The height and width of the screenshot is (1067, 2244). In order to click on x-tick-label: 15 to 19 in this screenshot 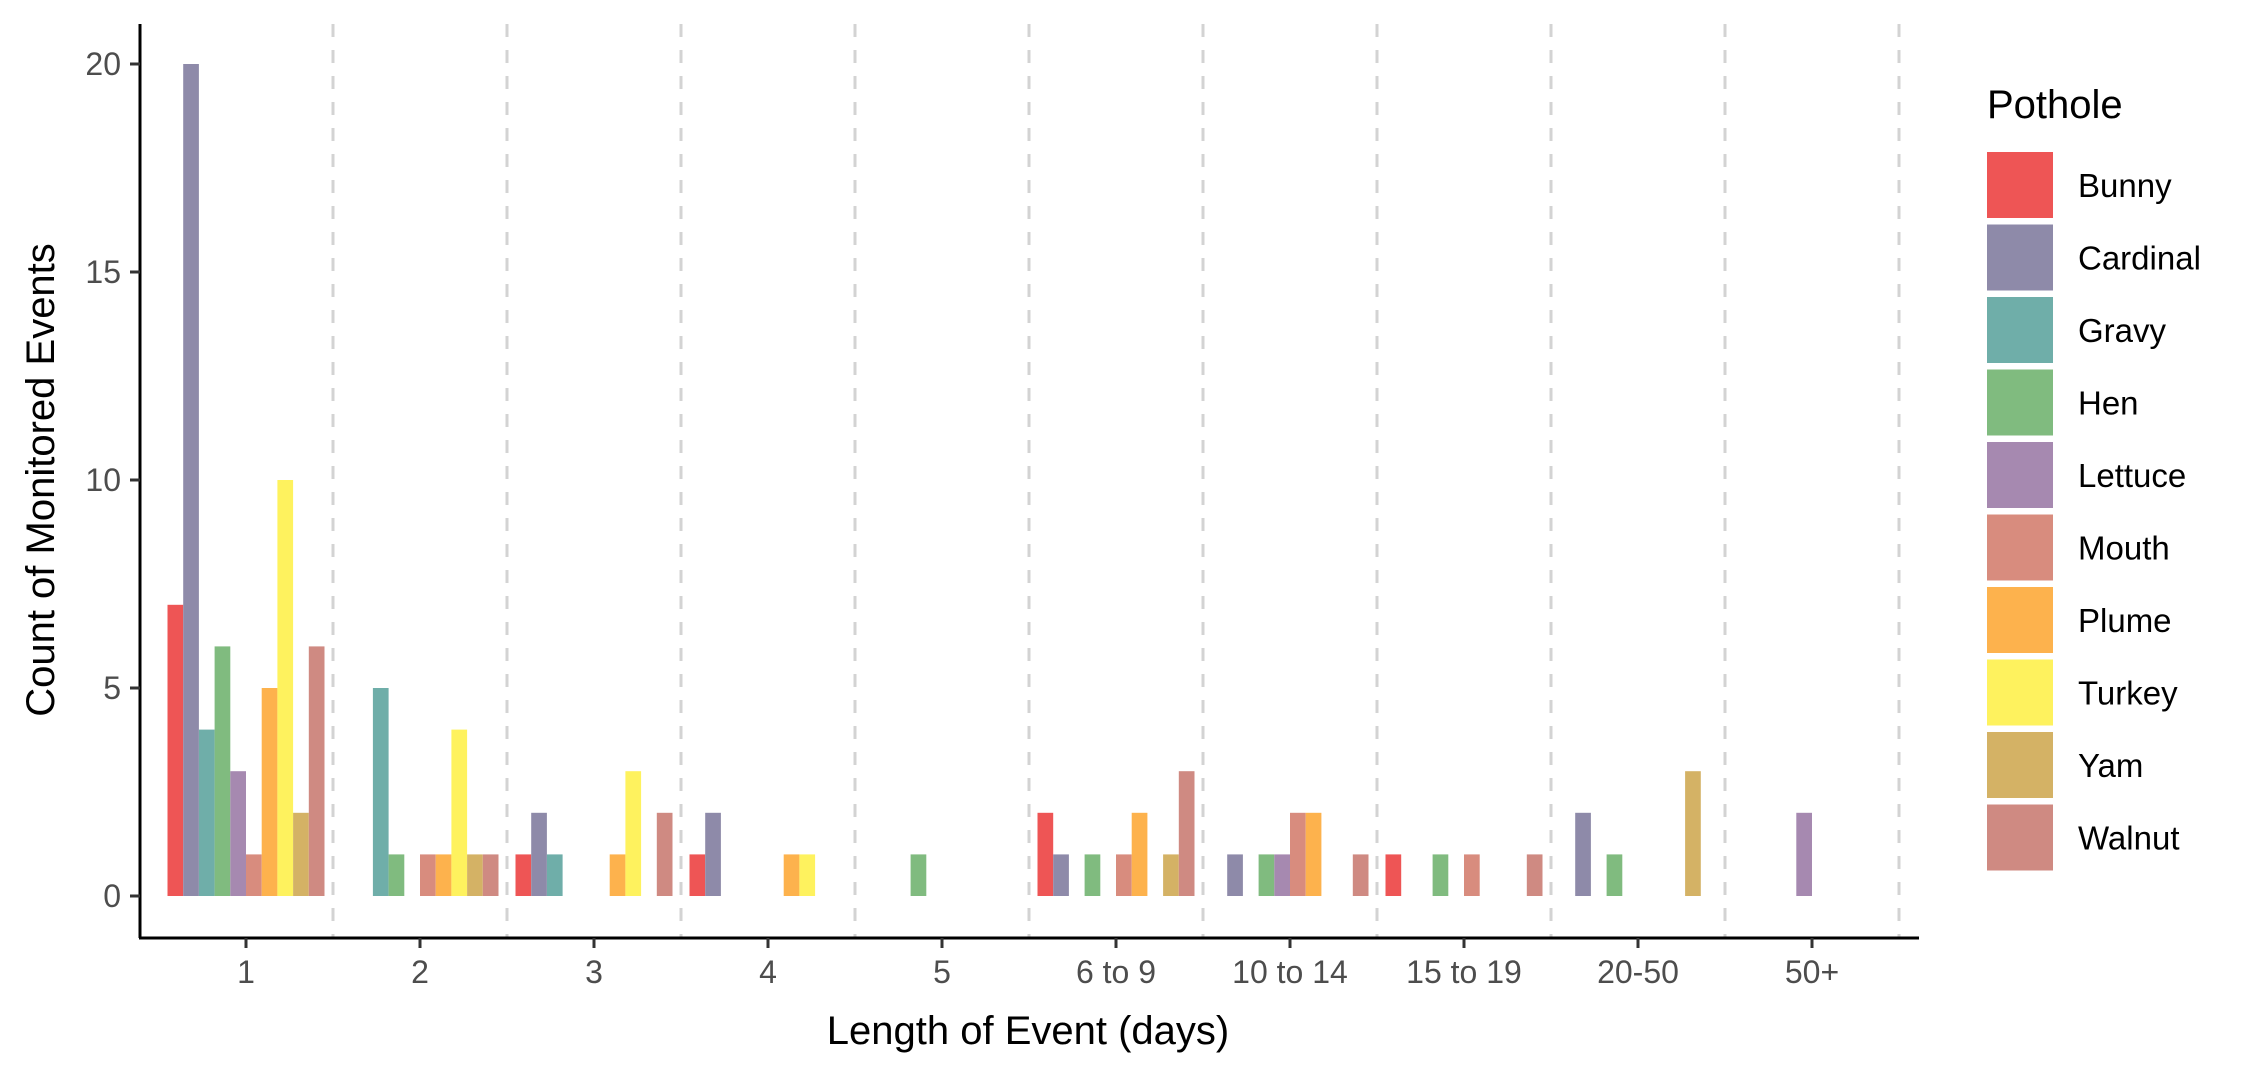, I will do `click(1464, 972)`.